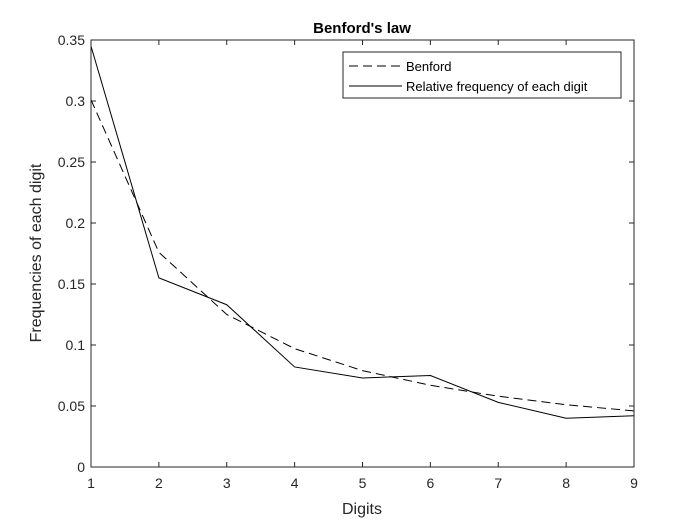 This screenshot has width=700, height=530. Describe the element at coordinates (295, 483) in the screenshot. I see `x-tick-label: 4` at that location.